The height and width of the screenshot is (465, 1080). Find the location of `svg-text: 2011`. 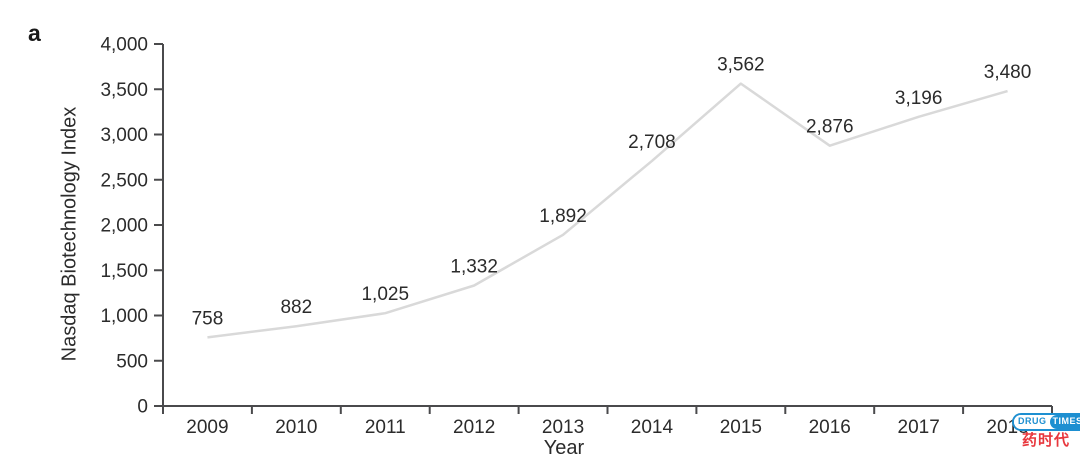

svg-text: 2011 is located at coordinates (385, 427).